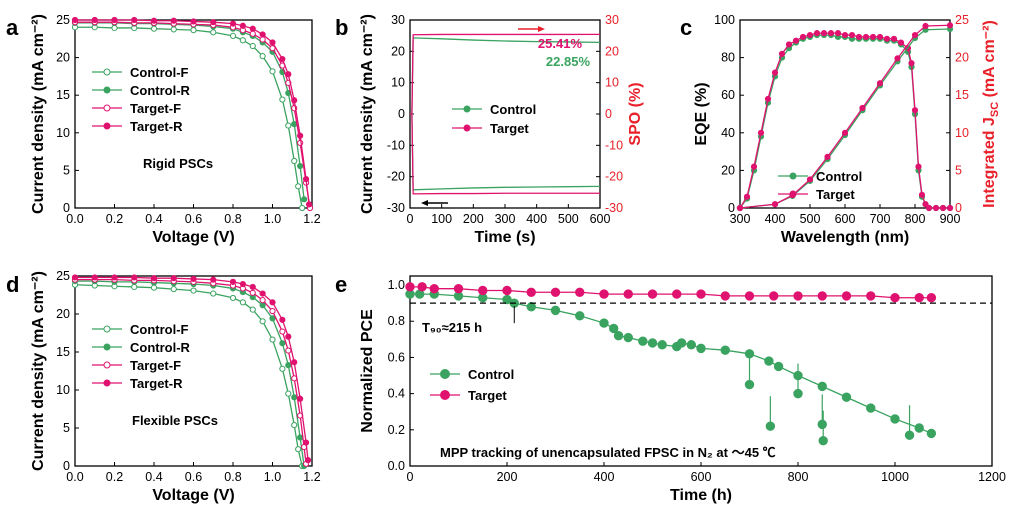 This screenshot has height=517, width=1031. What do you see at coordinates (810, 219) in the screenshot?
I see `x-tick-label: 500` at bounding box center [810, 219].